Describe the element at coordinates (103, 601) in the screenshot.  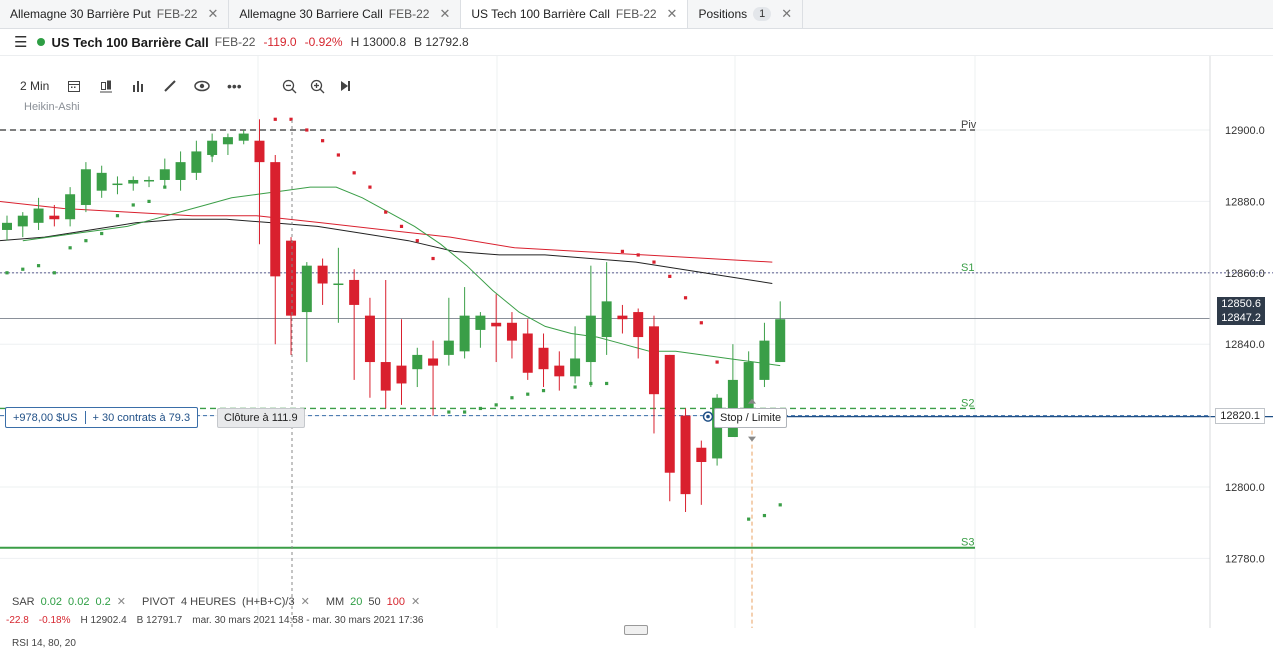
I see `sar-param-3: 0.2` at that location.